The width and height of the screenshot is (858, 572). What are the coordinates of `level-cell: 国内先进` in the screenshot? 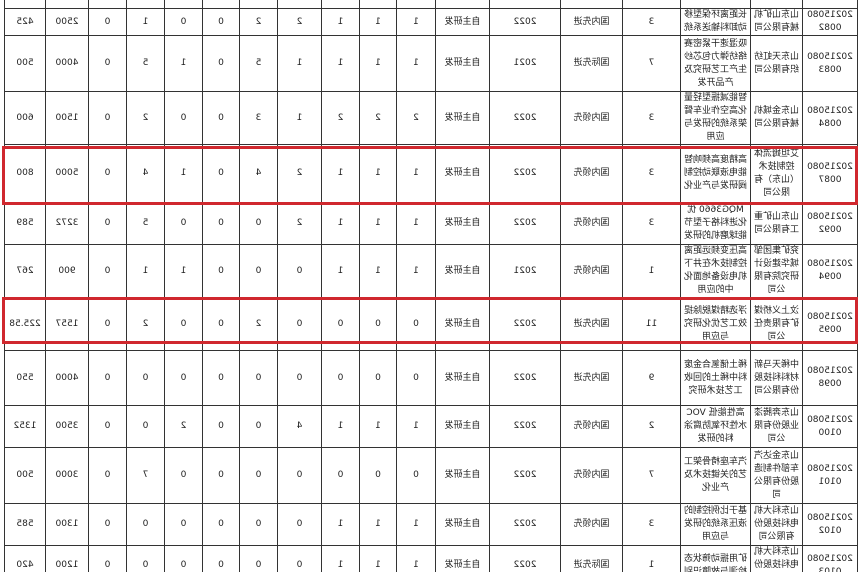 It's located at (591, 22).